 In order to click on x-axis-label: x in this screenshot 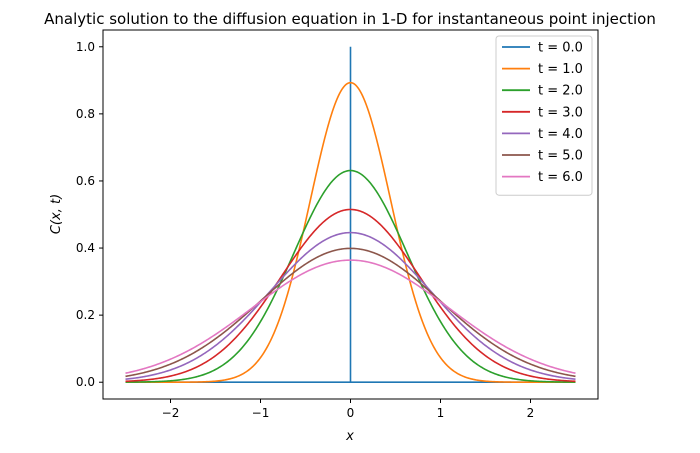, I will do `click(349, 436)`.